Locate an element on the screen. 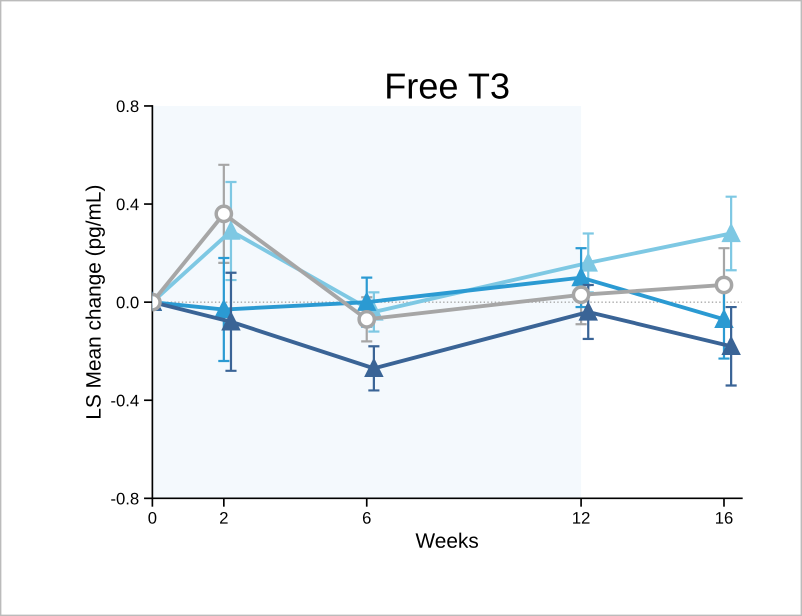 The image size is (802, 616). x-tick-label: 16 is located at coordinates (724, 518).